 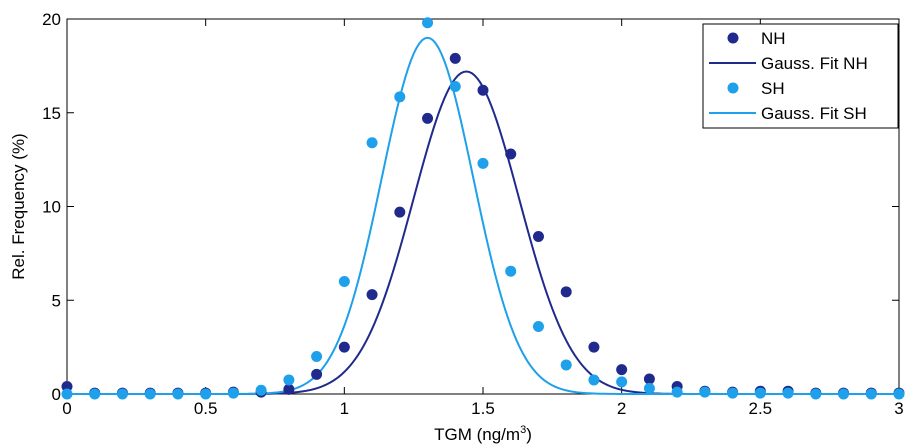 I want to click on y-axis-label: Rel. Frequency (%), so click(x=18, y=206).